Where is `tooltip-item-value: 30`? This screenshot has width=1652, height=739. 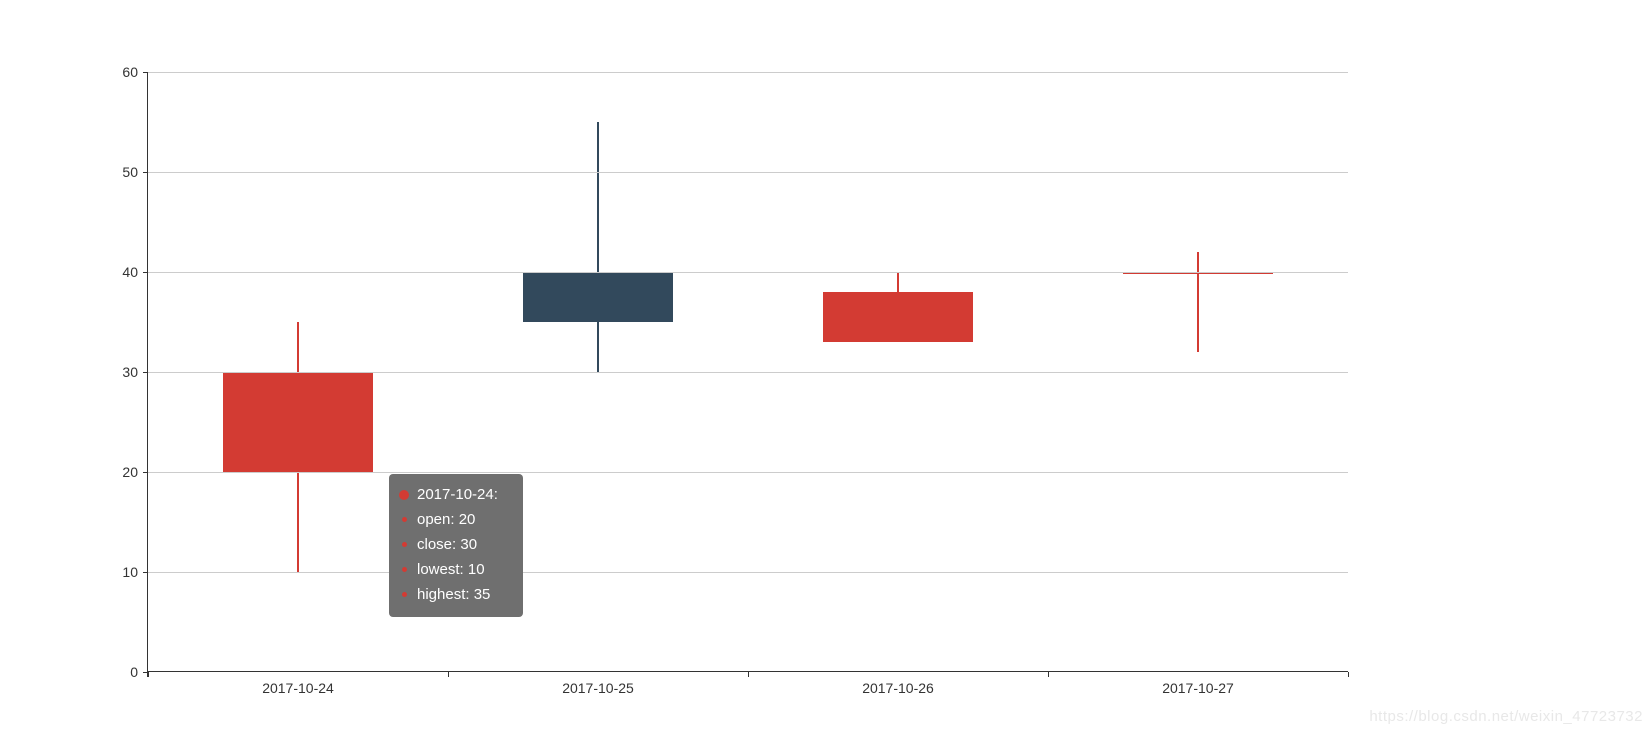
tooltip-item-value: 30 is located at coordinates (469, 544).